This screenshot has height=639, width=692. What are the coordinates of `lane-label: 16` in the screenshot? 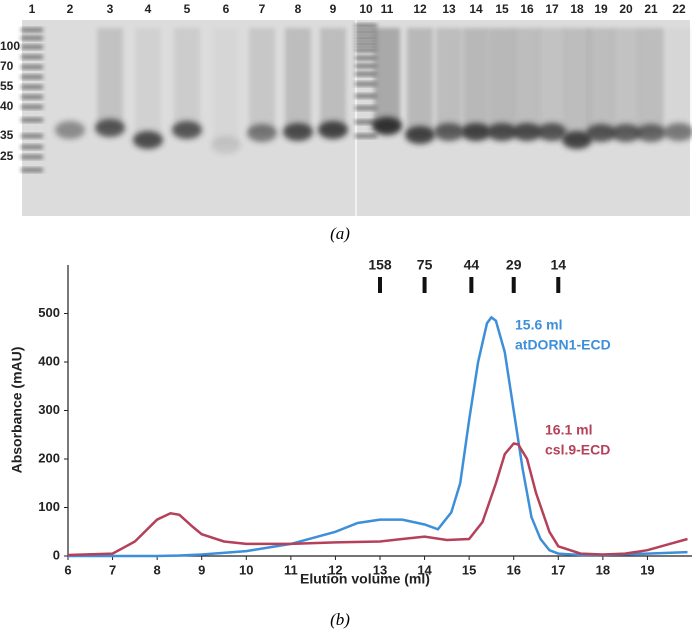 It's located at (527, 9).